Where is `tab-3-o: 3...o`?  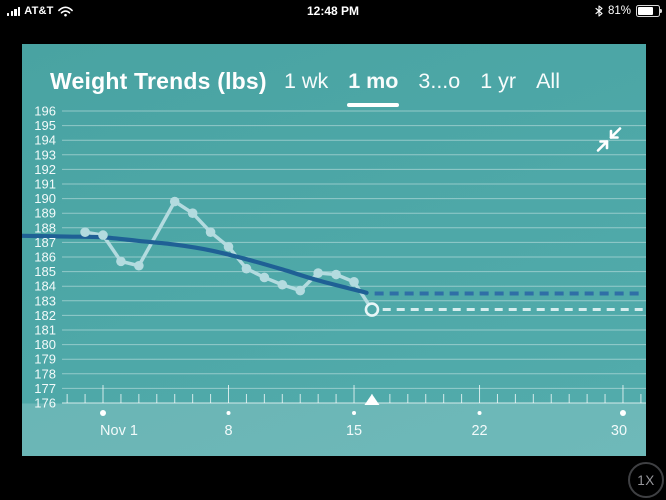 tab-3-o: 3...o is located at coordinates (439, 81).